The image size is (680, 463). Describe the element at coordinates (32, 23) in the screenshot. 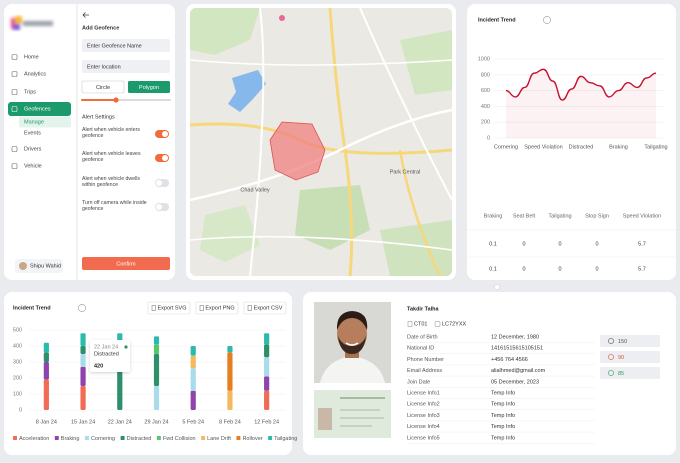

I see `logo` at that location.